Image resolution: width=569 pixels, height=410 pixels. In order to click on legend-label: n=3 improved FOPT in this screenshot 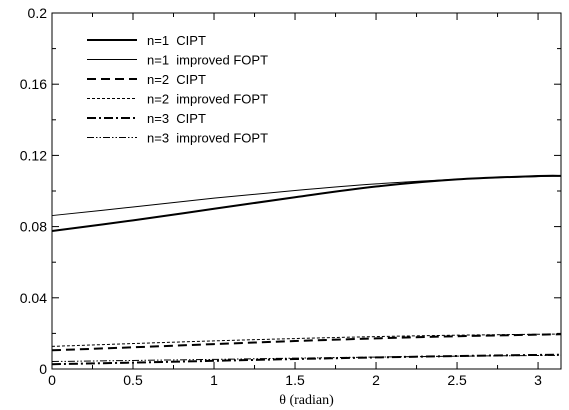, I will do `click(207, 138)`.